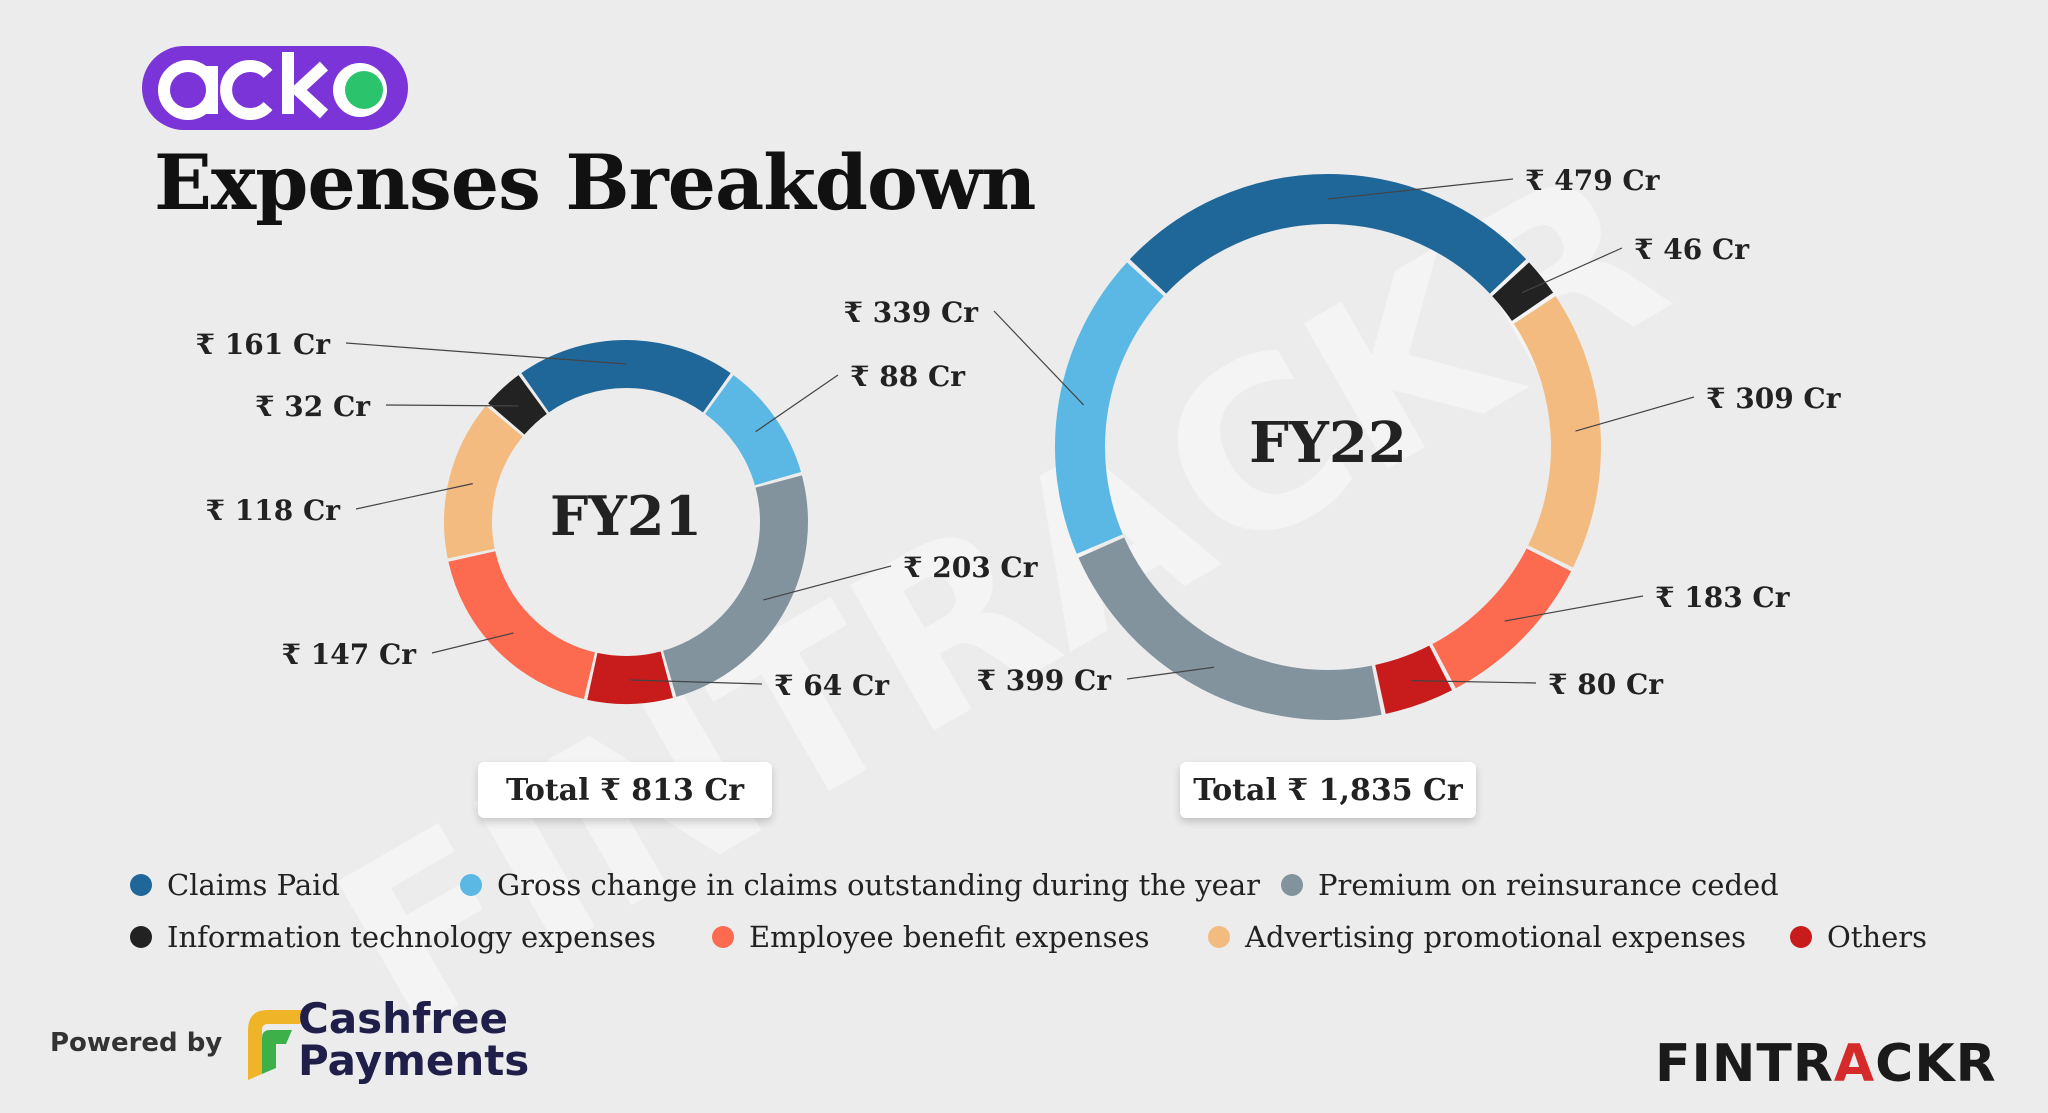  What do you see at coordinates (136, 1043) in the screenshot?
I see `powered-by-label: Powered by` at bounding box center [136, 1043].